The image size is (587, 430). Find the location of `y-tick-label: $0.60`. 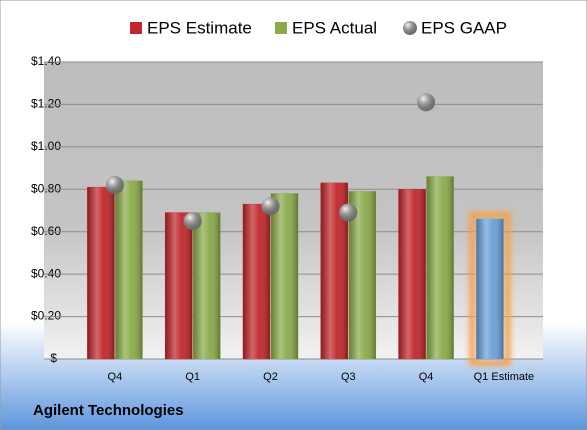

y-tick-label: $0.60 is located at coordinates (46, 231).